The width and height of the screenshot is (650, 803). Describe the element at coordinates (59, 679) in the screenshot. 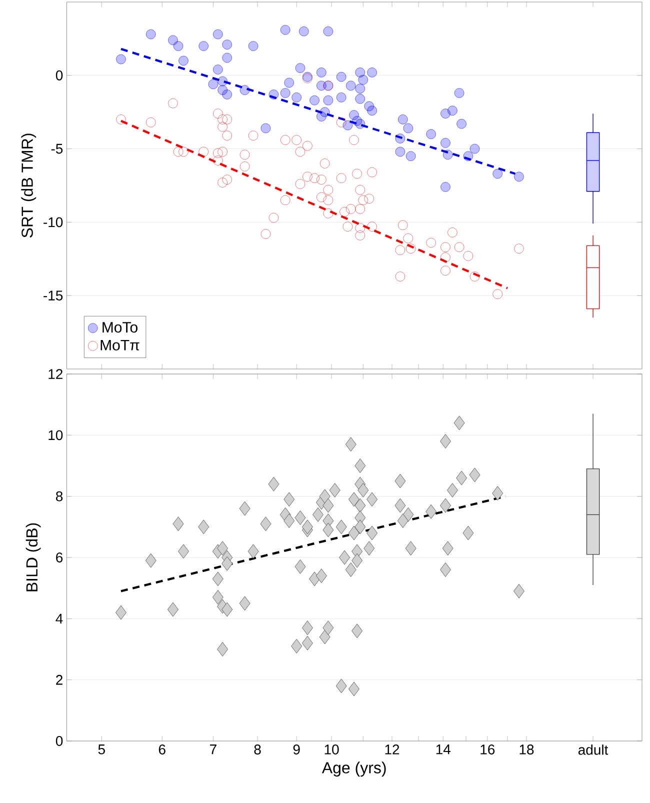

I see `y-tick-label: 2` at that location.